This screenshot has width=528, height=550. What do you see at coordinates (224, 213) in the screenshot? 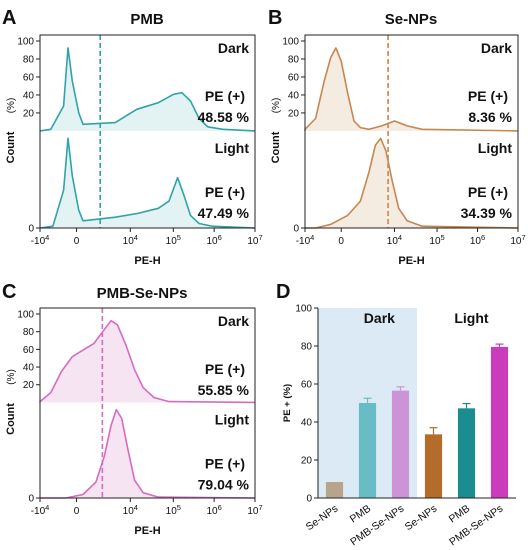
I see `pe-value: 47.49 %` at bounding box center [224, 213].